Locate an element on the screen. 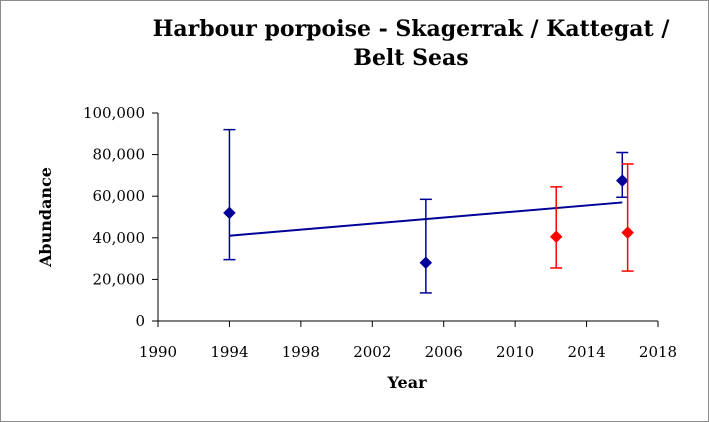 This screenshot has height=422, width=709. x-tick-label: 2014 is located at coordinates (586, 352).